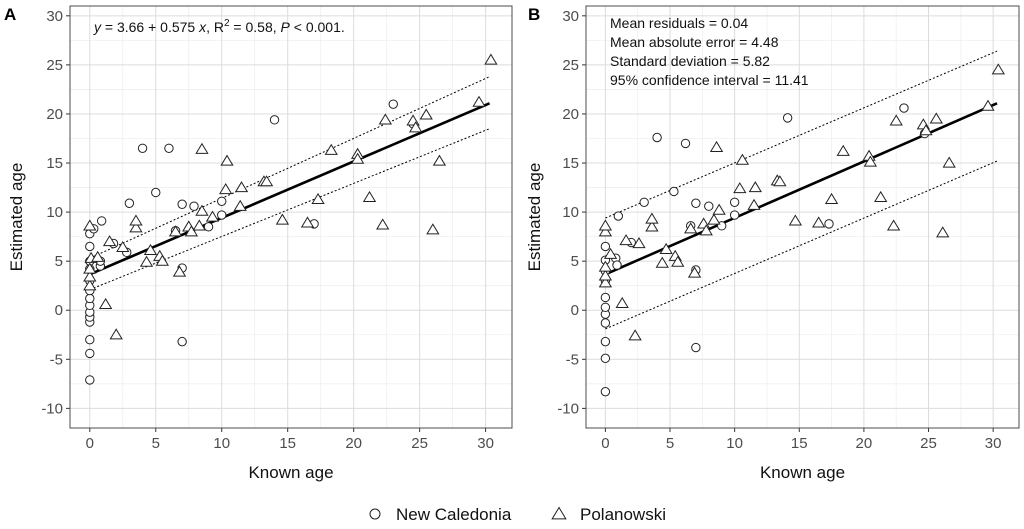 The width and height of the screenshot is (1024, 529). I want to click on equation-end: < 0.001., so click(317, 27).